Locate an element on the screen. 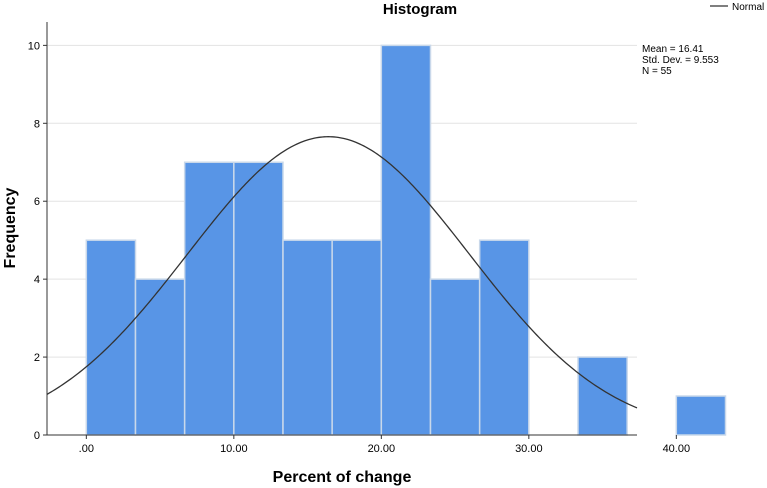  y-tick-label-2: 2 is located at coordinates (37, 358).